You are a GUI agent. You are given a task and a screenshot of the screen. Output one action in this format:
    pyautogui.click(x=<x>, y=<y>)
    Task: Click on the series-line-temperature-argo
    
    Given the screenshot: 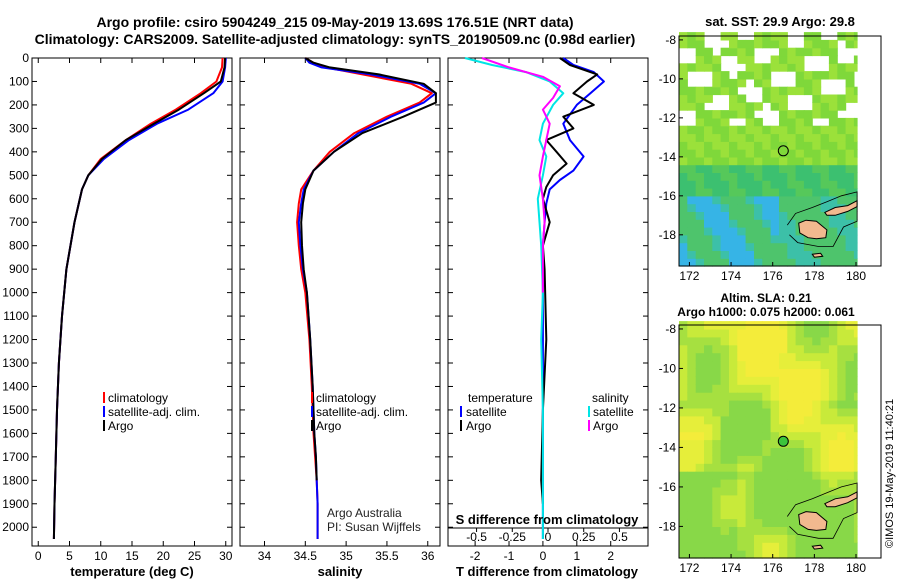 What is the action you would take?
    pyautogui.click(x=569, y=280)
    